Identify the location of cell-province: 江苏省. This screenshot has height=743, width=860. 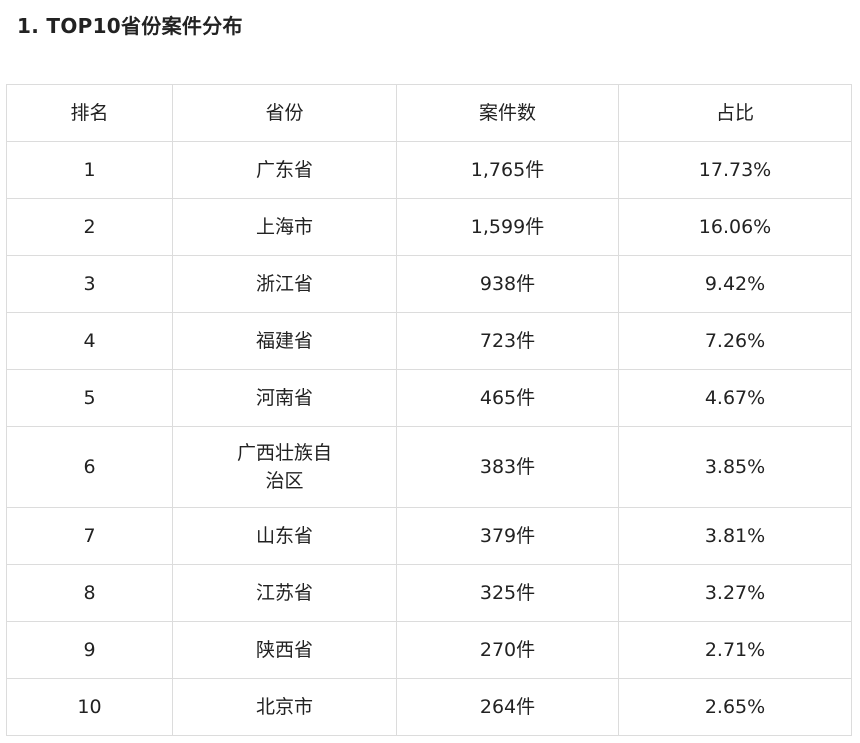
(284, 593).